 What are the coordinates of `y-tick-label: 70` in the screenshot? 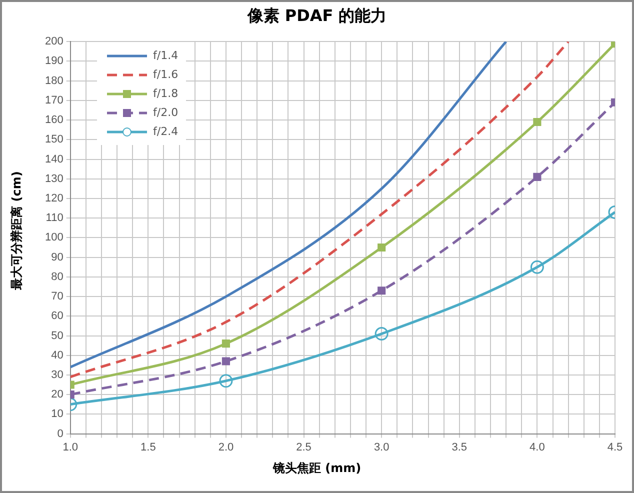 It's located at (57, 296).